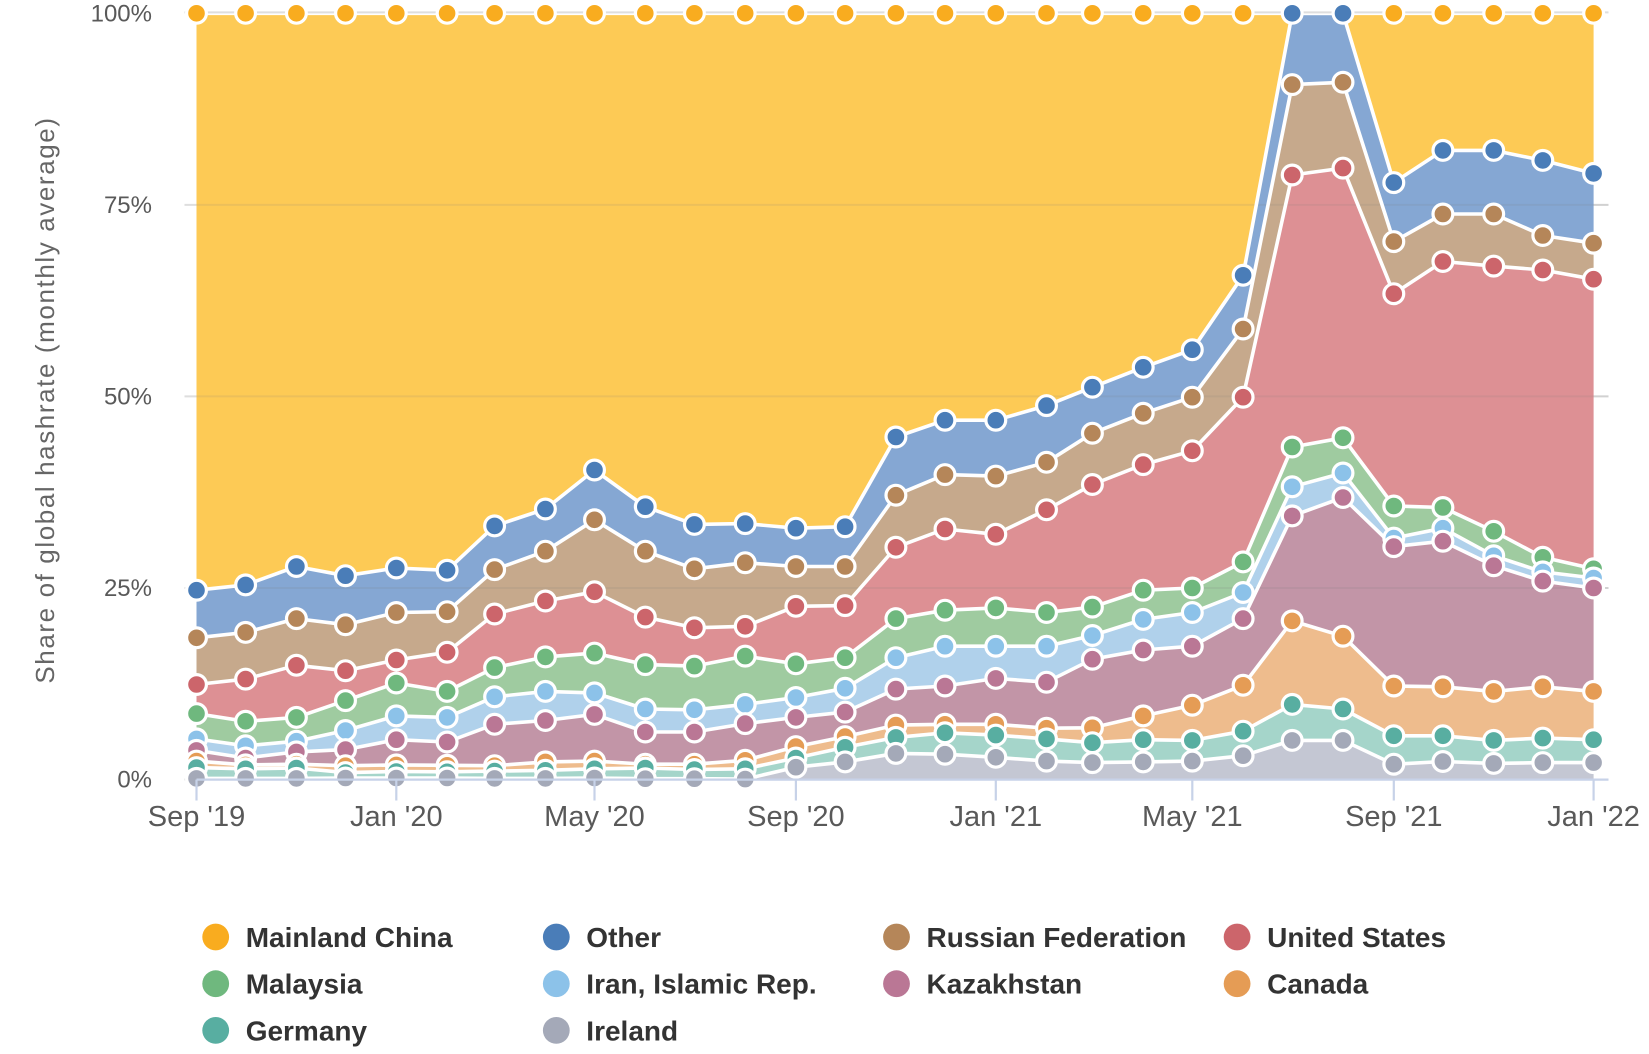  I want to click on svg-text: 100%, so click(121, 13).